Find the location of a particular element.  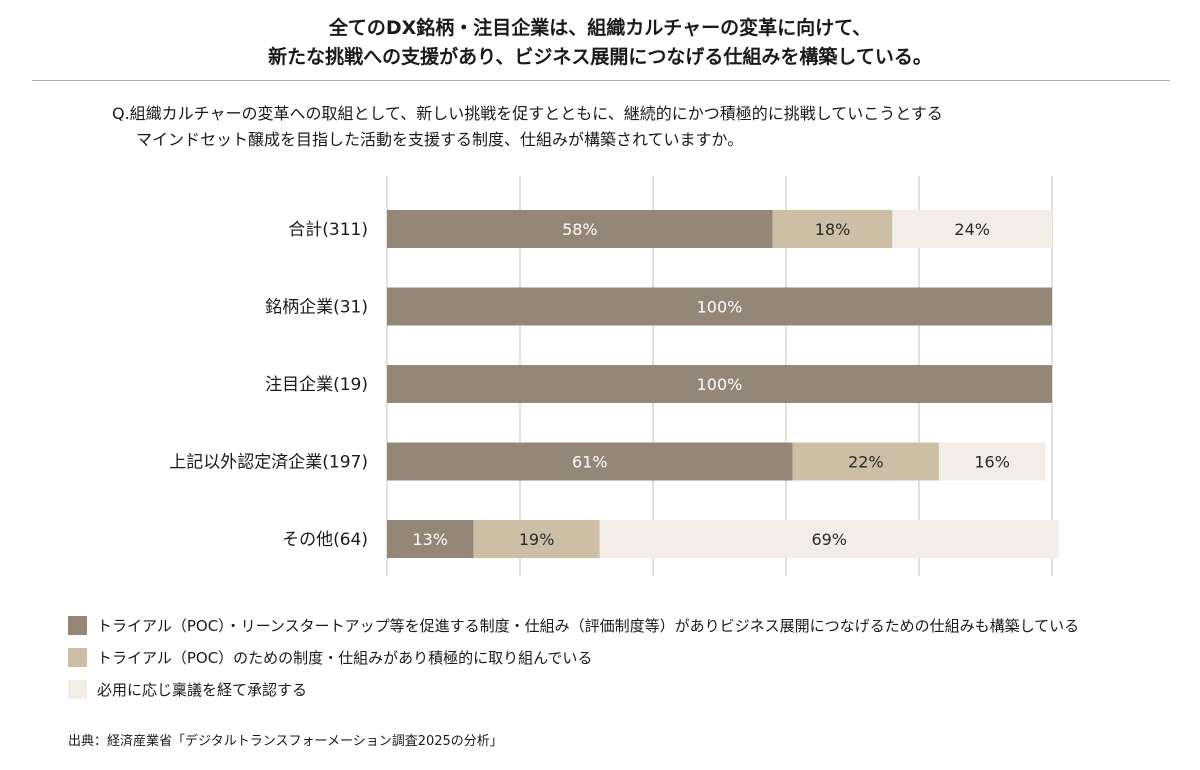

data-label: 69% is located at coordinates (829, 539).